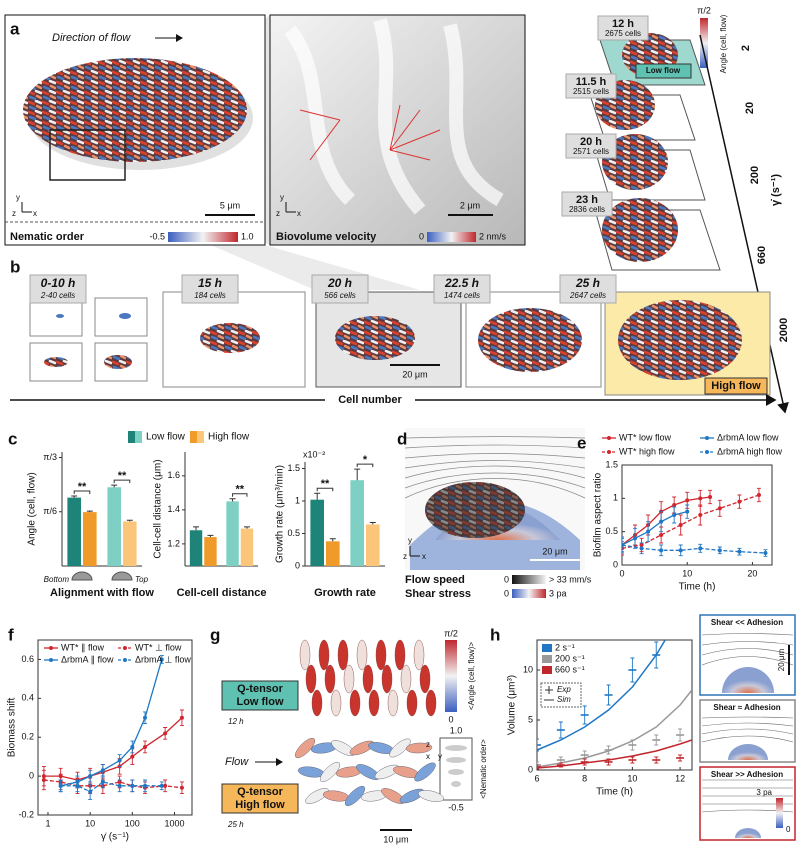  What do you see at coordinates (47, 237) in the screenshot?
I see `a-nematic: Nematic order` at bounding box center [47, 237].